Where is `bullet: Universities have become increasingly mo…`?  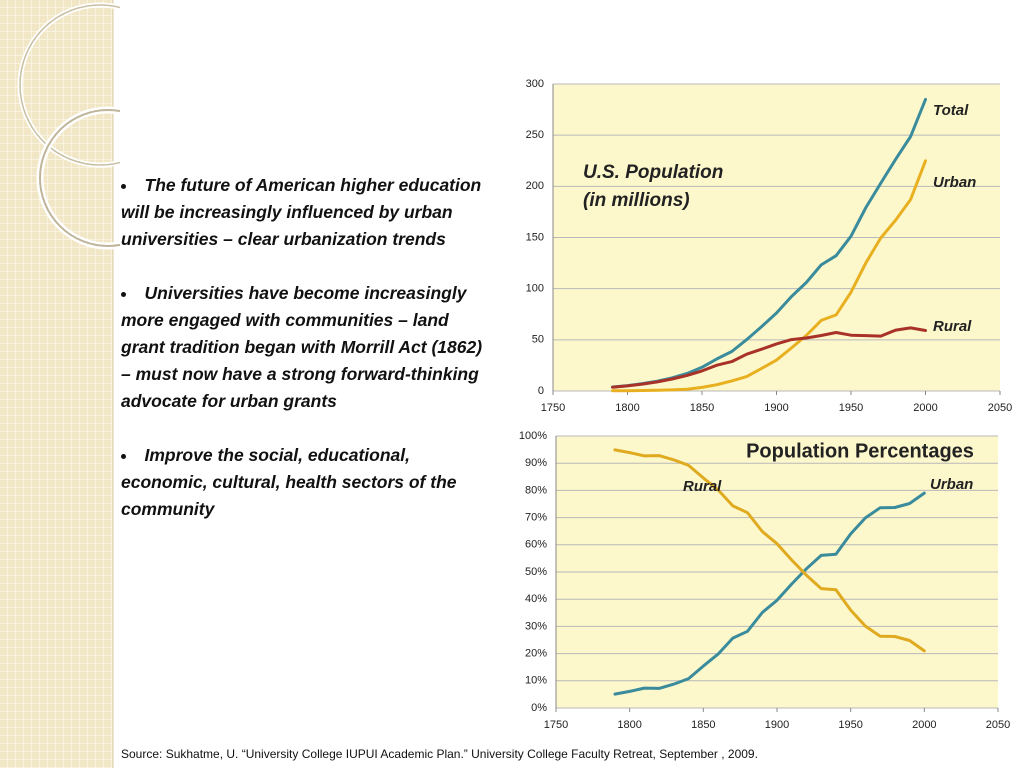
bullet: Universities have become increasingly mo… is located at coordinates (307, 347).